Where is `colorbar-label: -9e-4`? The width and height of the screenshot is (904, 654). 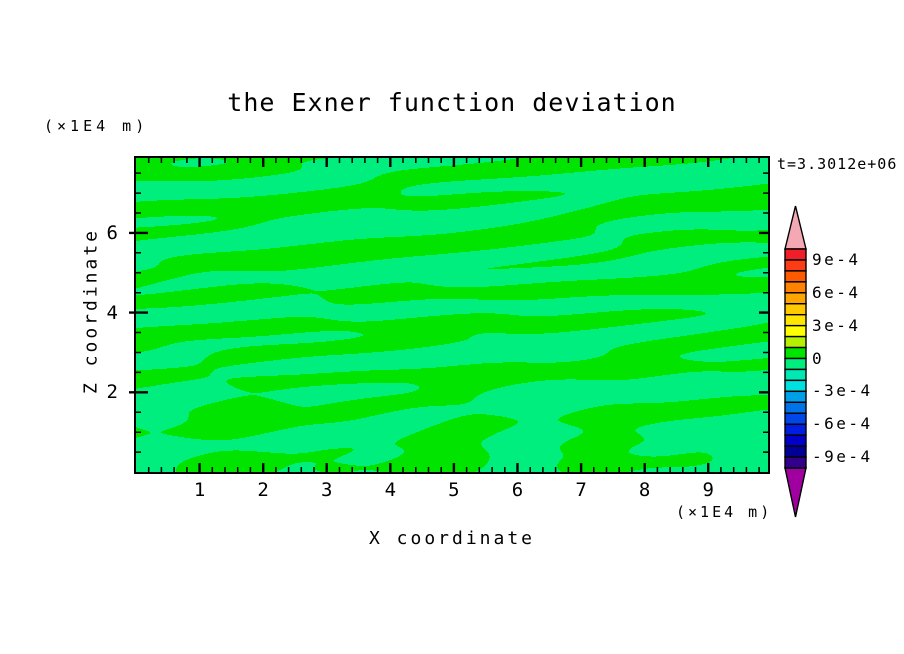 colorbar-label: -9e-4 is located at coordinates (842, 456).